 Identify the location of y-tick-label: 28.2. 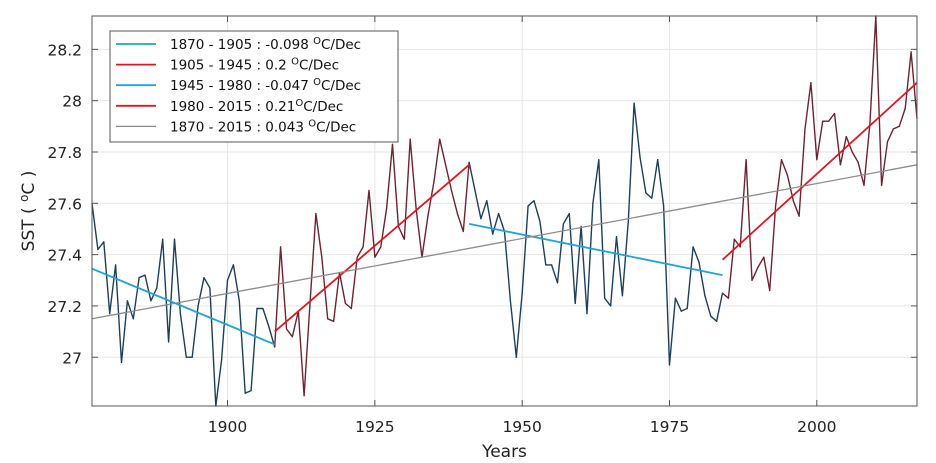
(64, 50).